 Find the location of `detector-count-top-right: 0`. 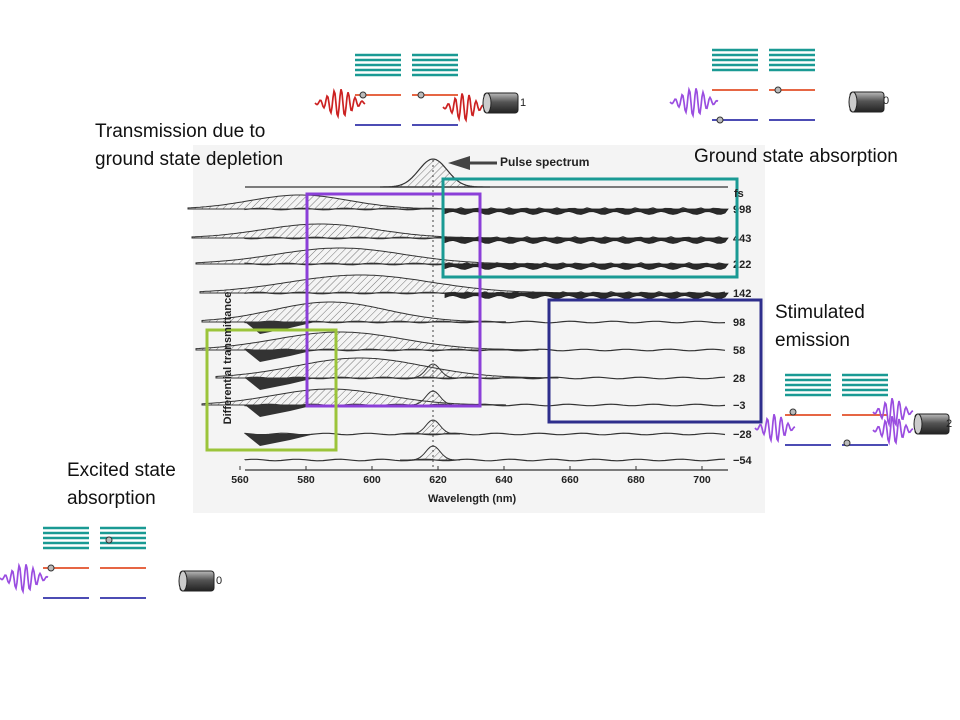

detector-count-top-right: 0 is located at coordinates (886, 101).